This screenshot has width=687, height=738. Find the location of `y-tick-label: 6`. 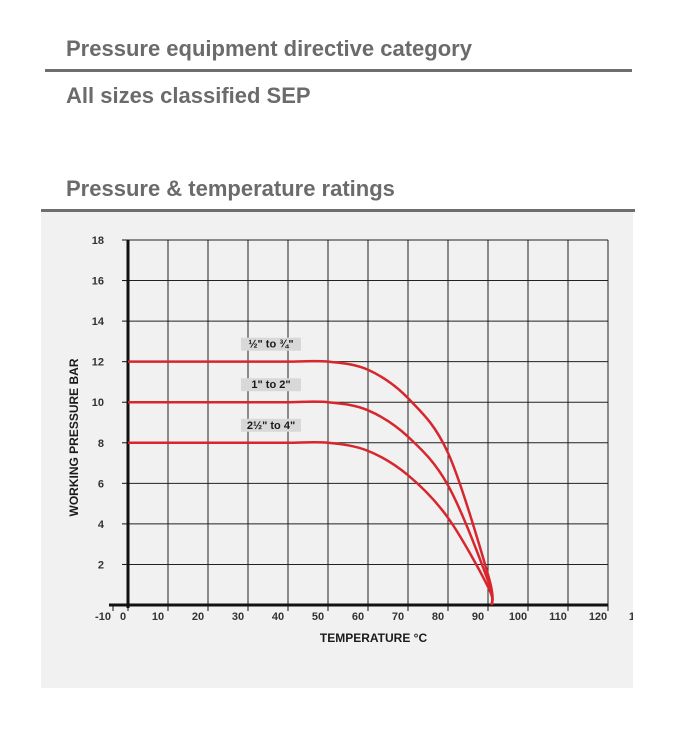

y-tick-label: 6 is located at coordinates (101, 484).